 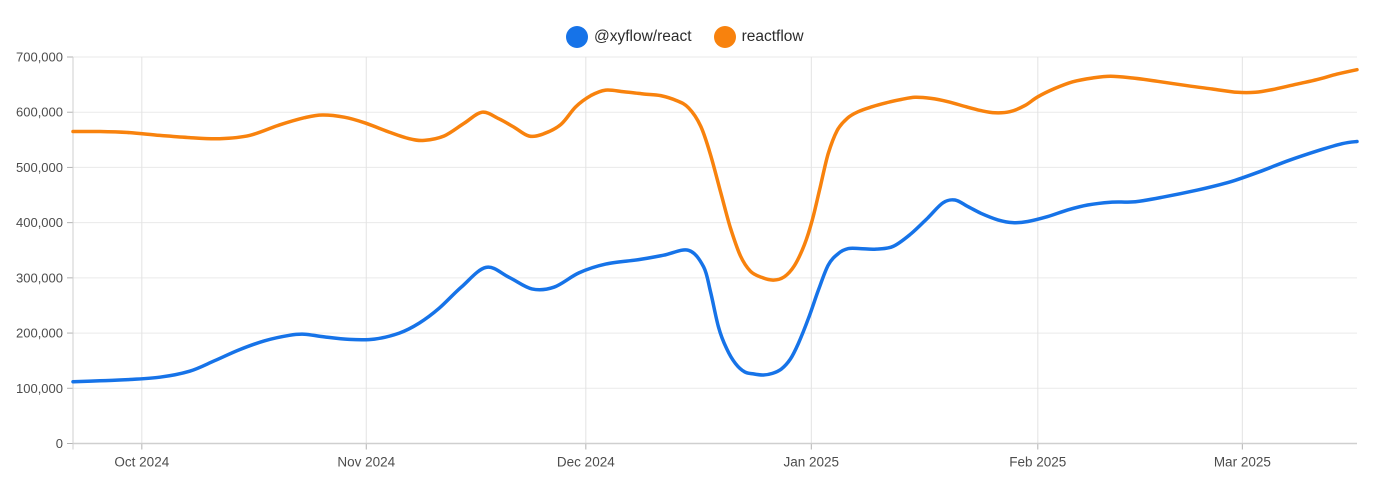 What do you see at coordinates (39, 388) in the screenshot?
I see `y-tick-label: 100,000` at bounding box center [39, 388].